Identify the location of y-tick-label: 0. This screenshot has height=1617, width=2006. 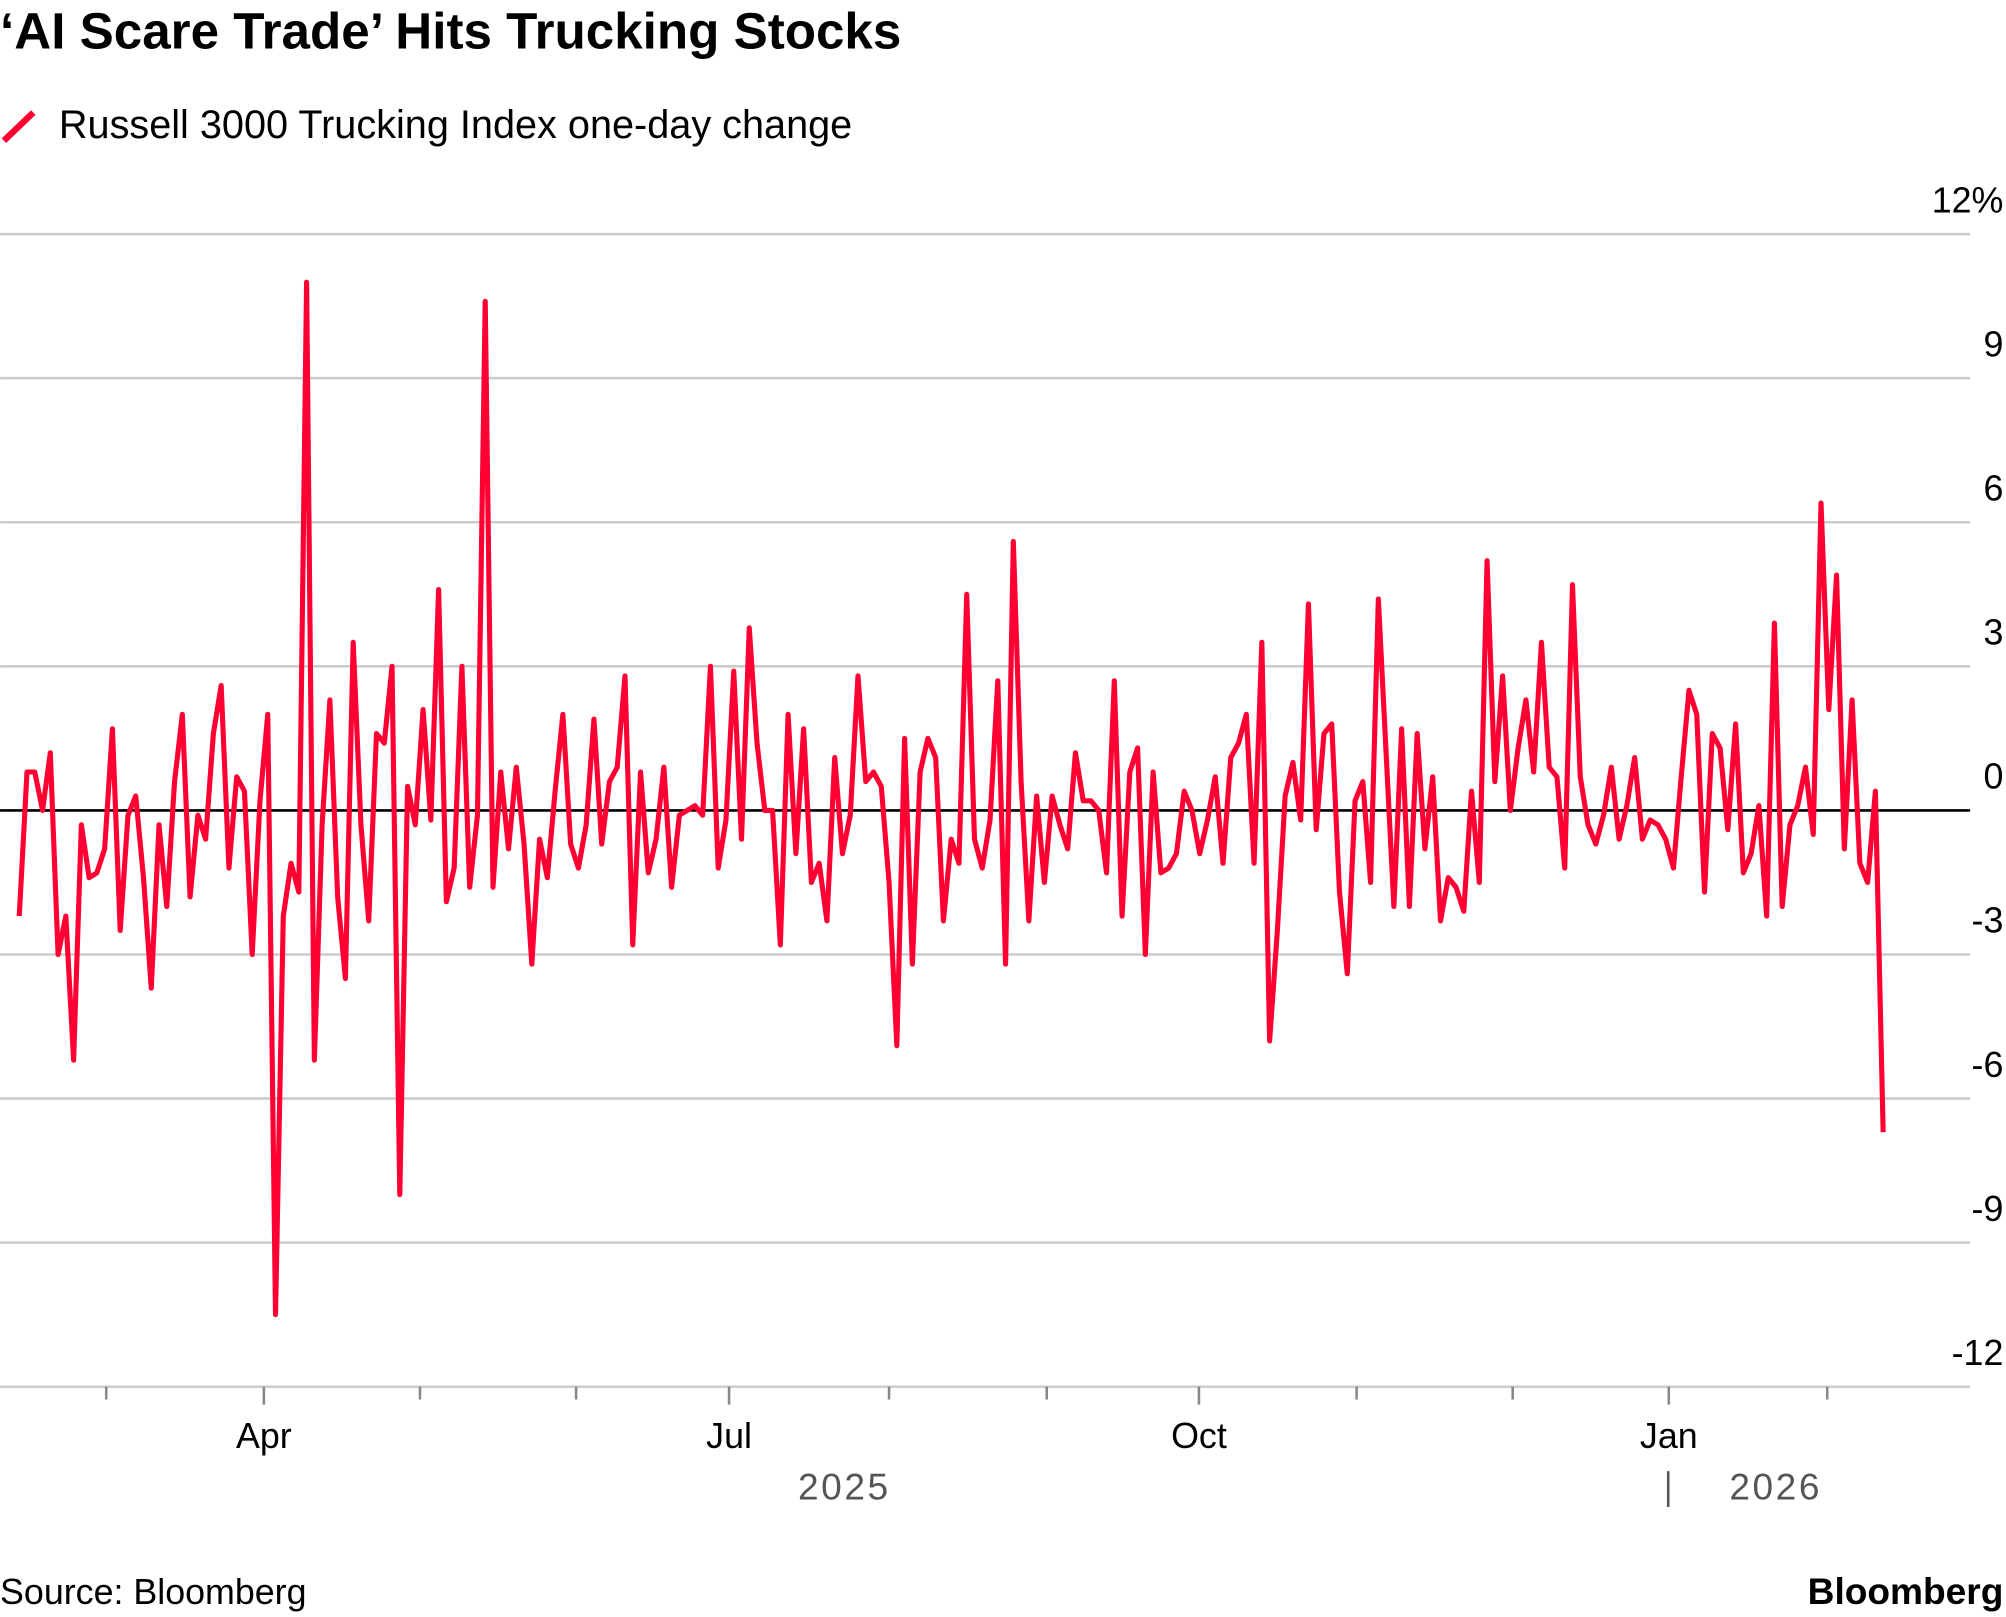
(1993, 777).